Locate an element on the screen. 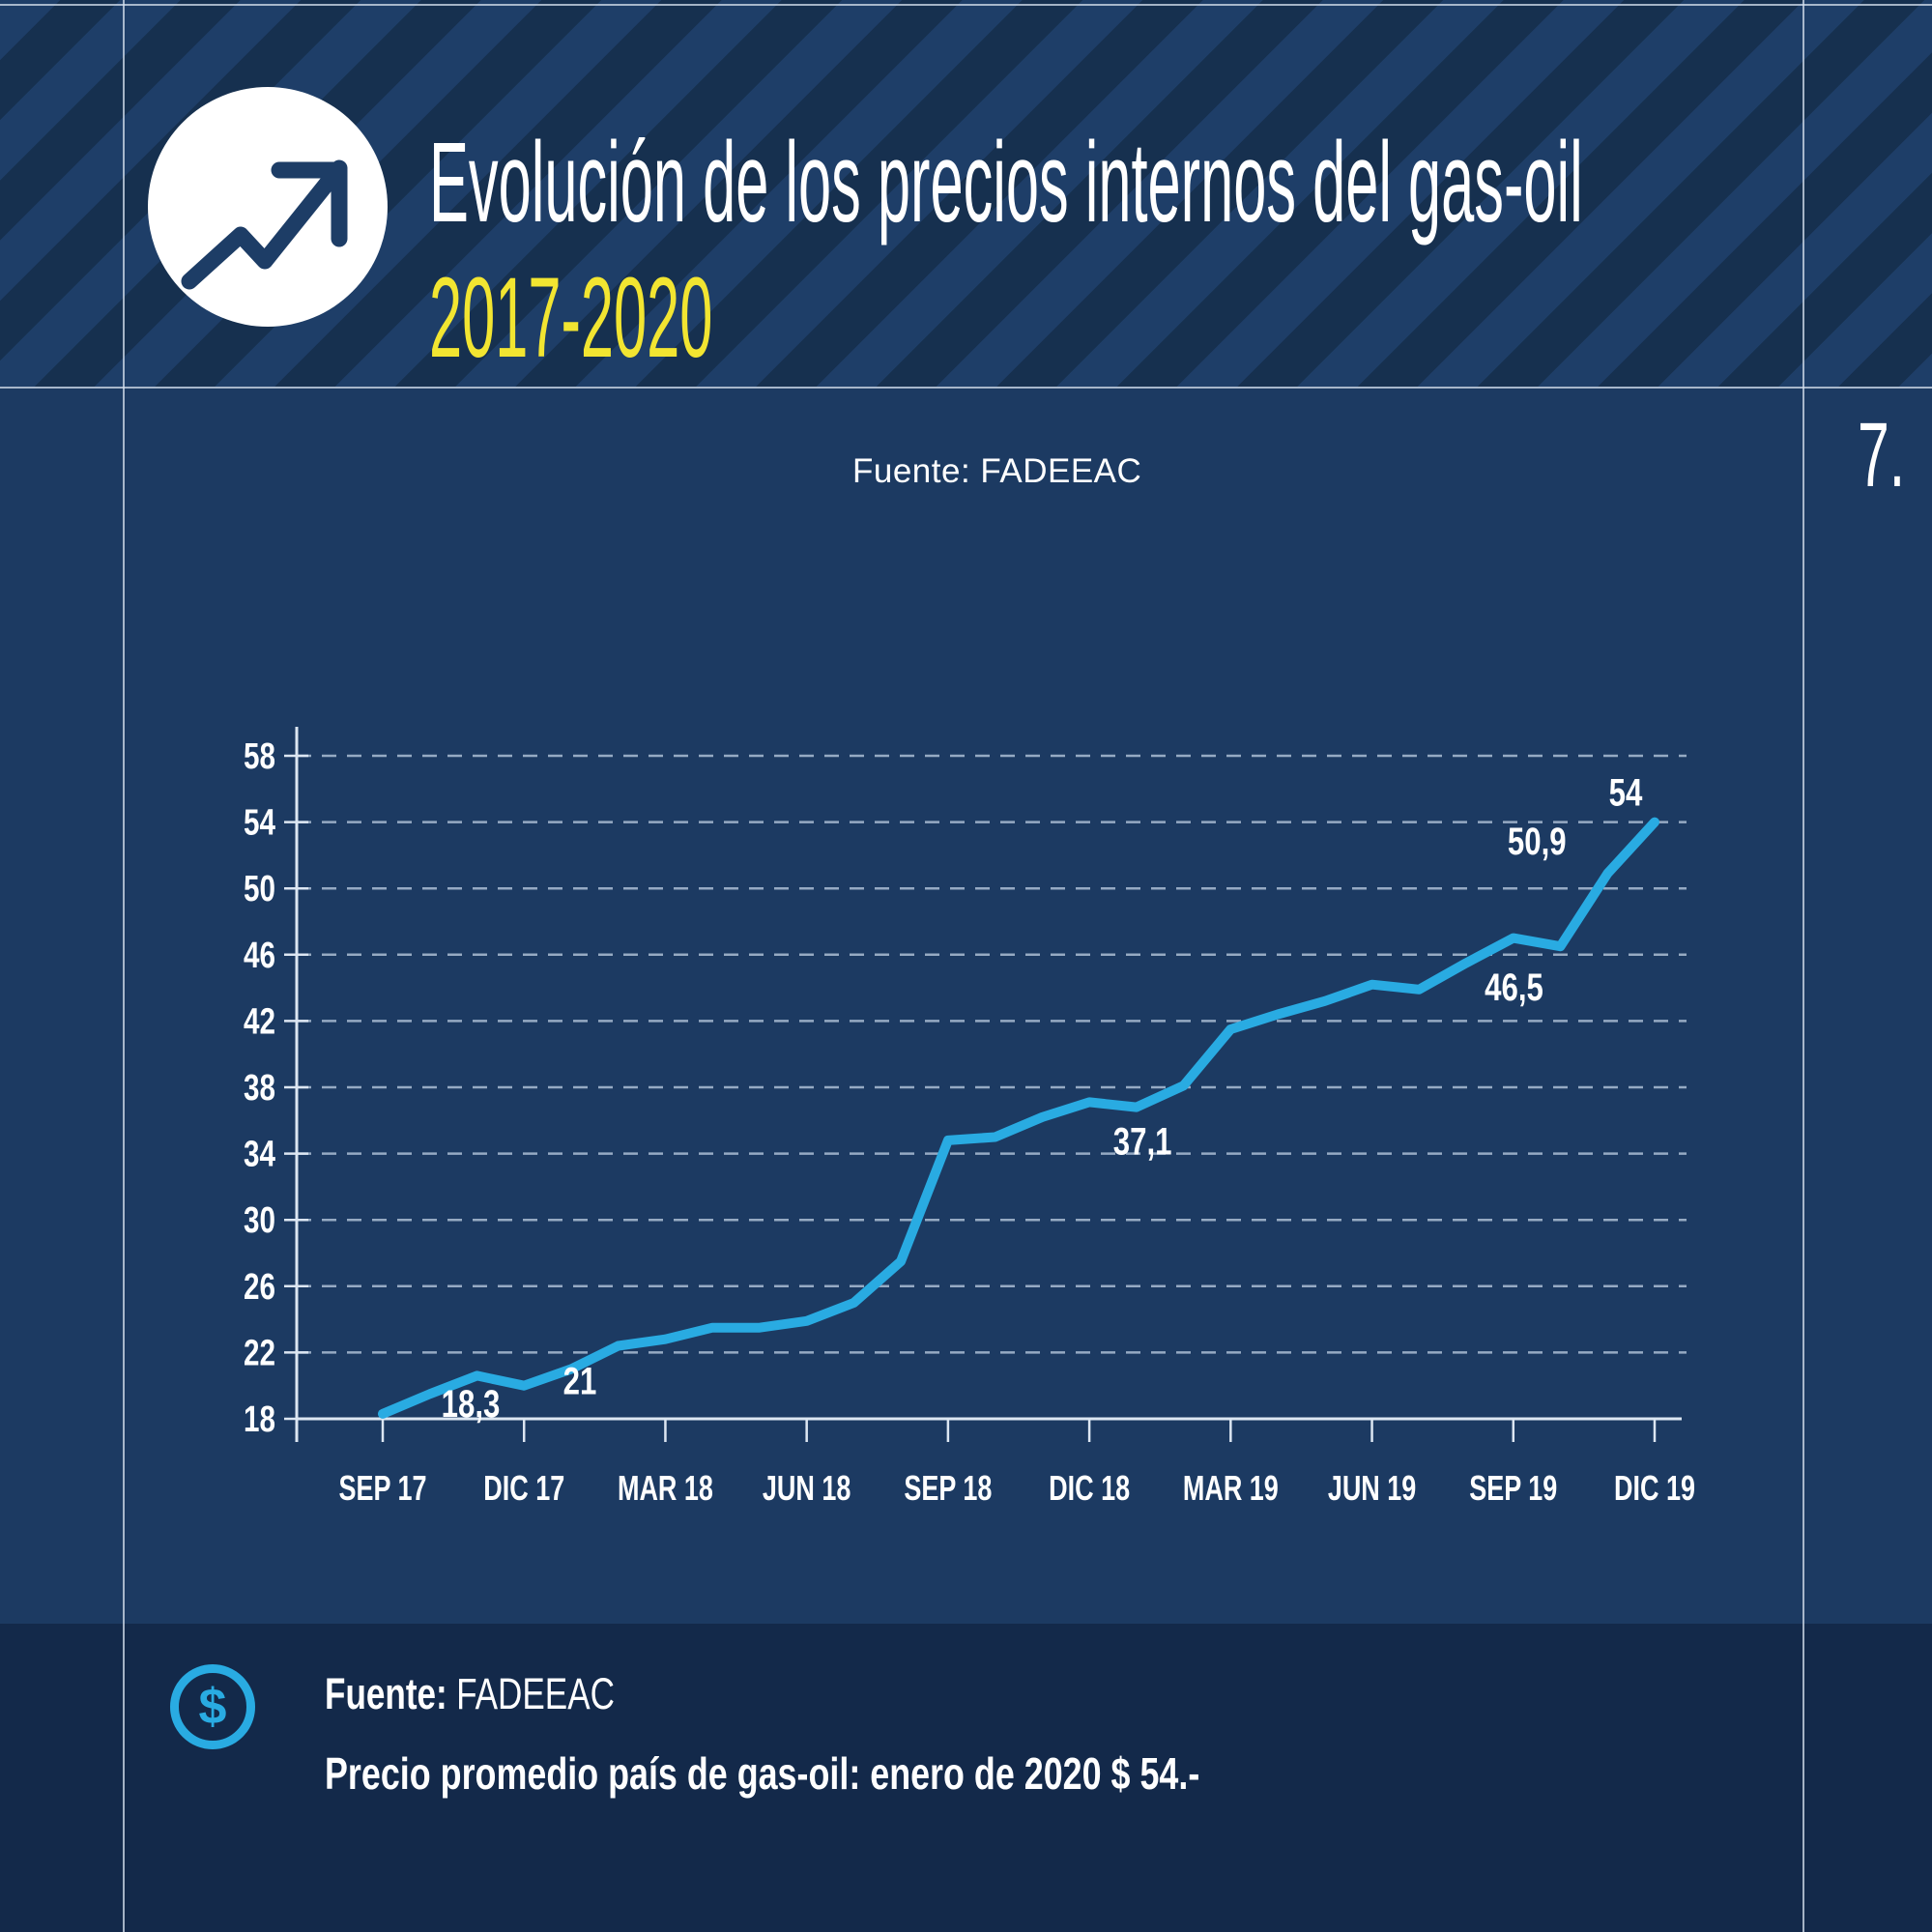 Image resolution: width=1932 pixels, height=1932 pixels. page-subtitle-years: 2017-2020 is located at coordinates (571, 318).